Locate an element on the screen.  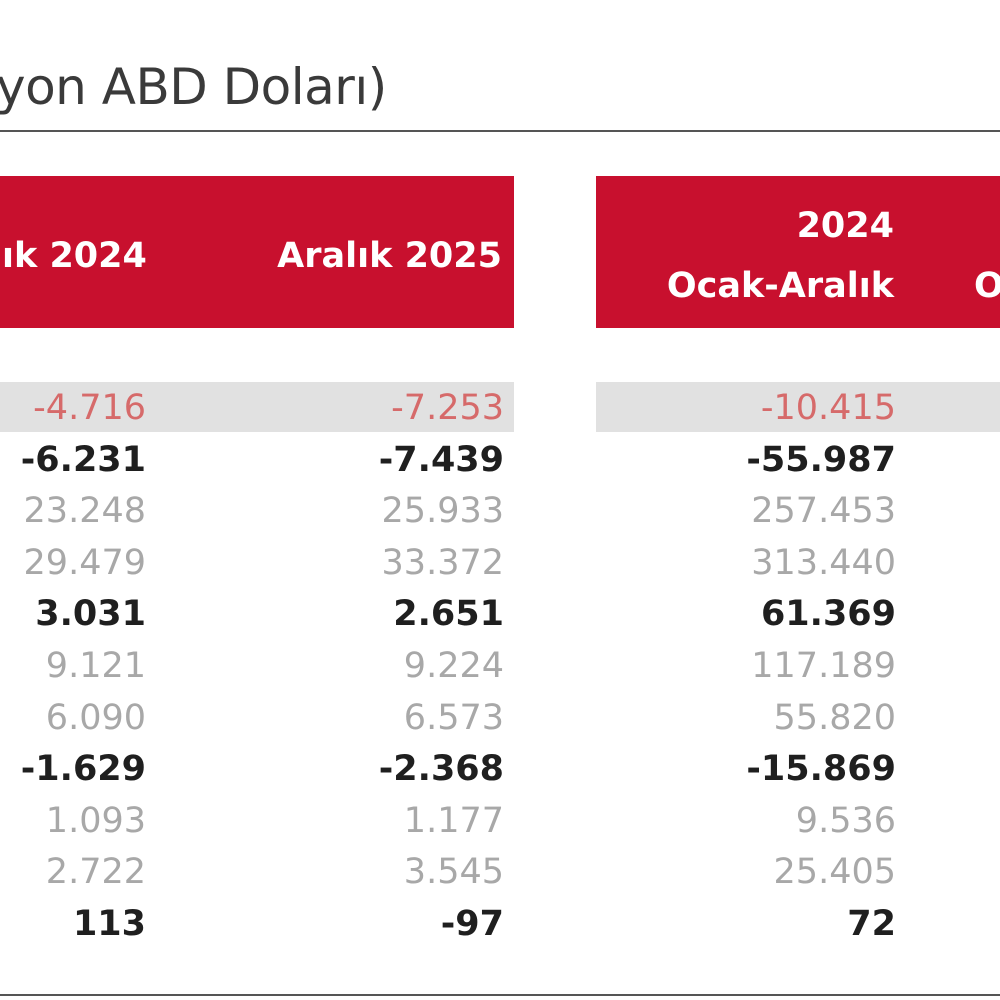
table-cell: 6.573 is located at coordinates (453, 717).